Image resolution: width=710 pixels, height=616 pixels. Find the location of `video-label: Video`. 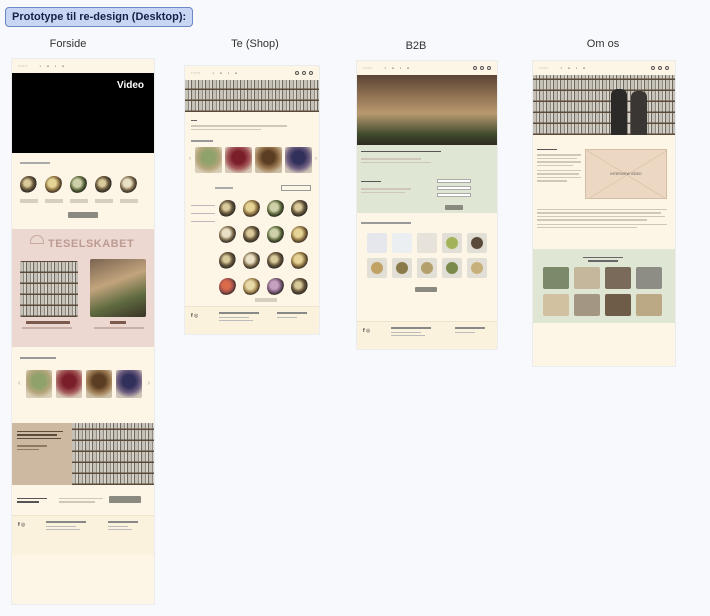

video-label: Video is located at coordinates (130, 85).